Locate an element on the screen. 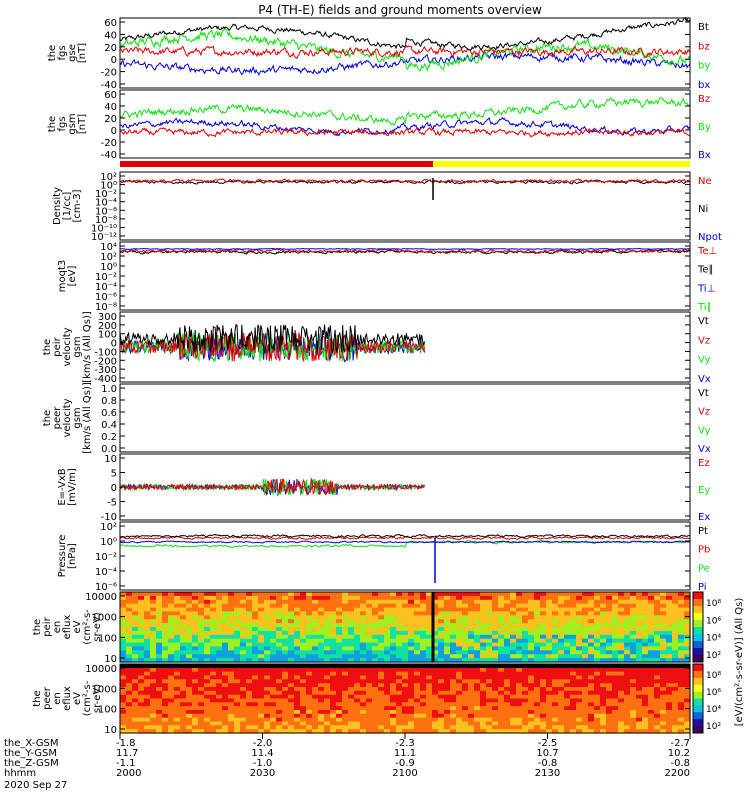 This screenshot has width=750, height=804. panel-peer-velocity-tick-label-3: 0.4 is located at coordinates (109, 425).